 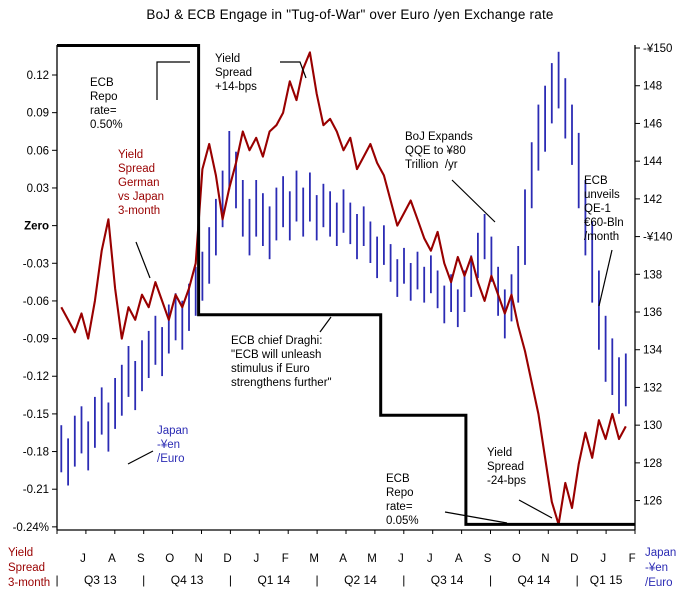 What do you see at coordinates (473, 201) in the screenshot?
I see `boj-qqe-note-leader` at bounding box center [473, 201].